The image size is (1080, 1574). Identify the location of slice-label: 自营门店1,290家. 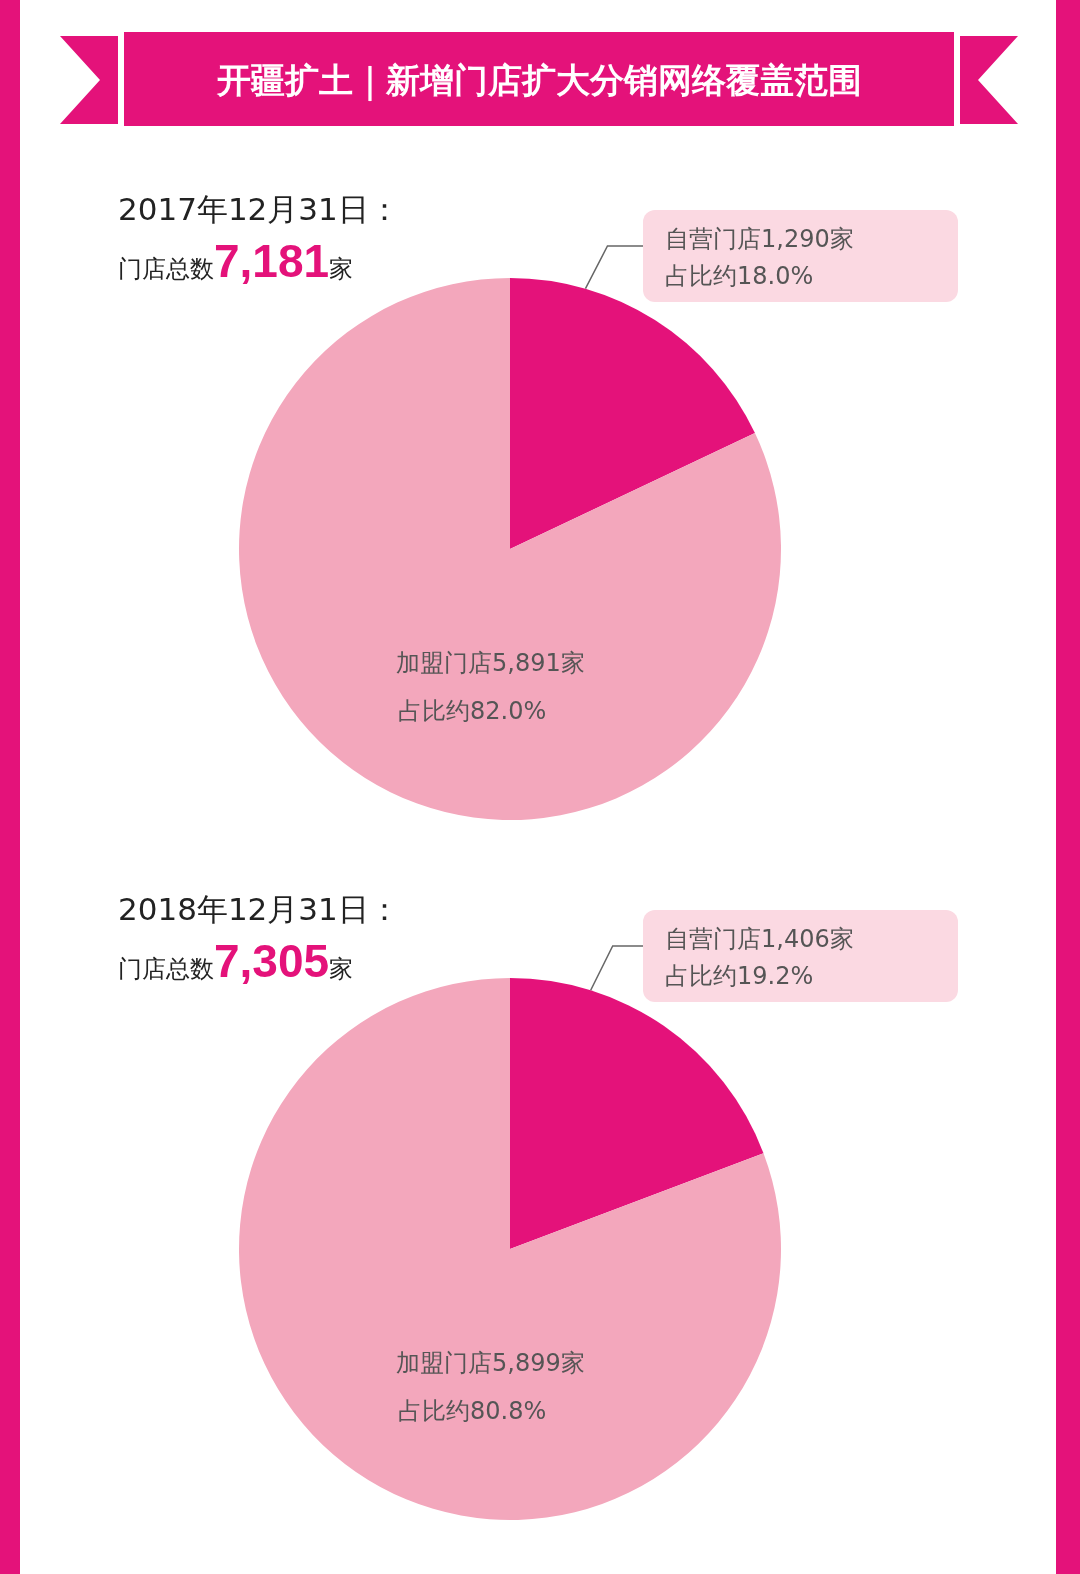
(759, 239).